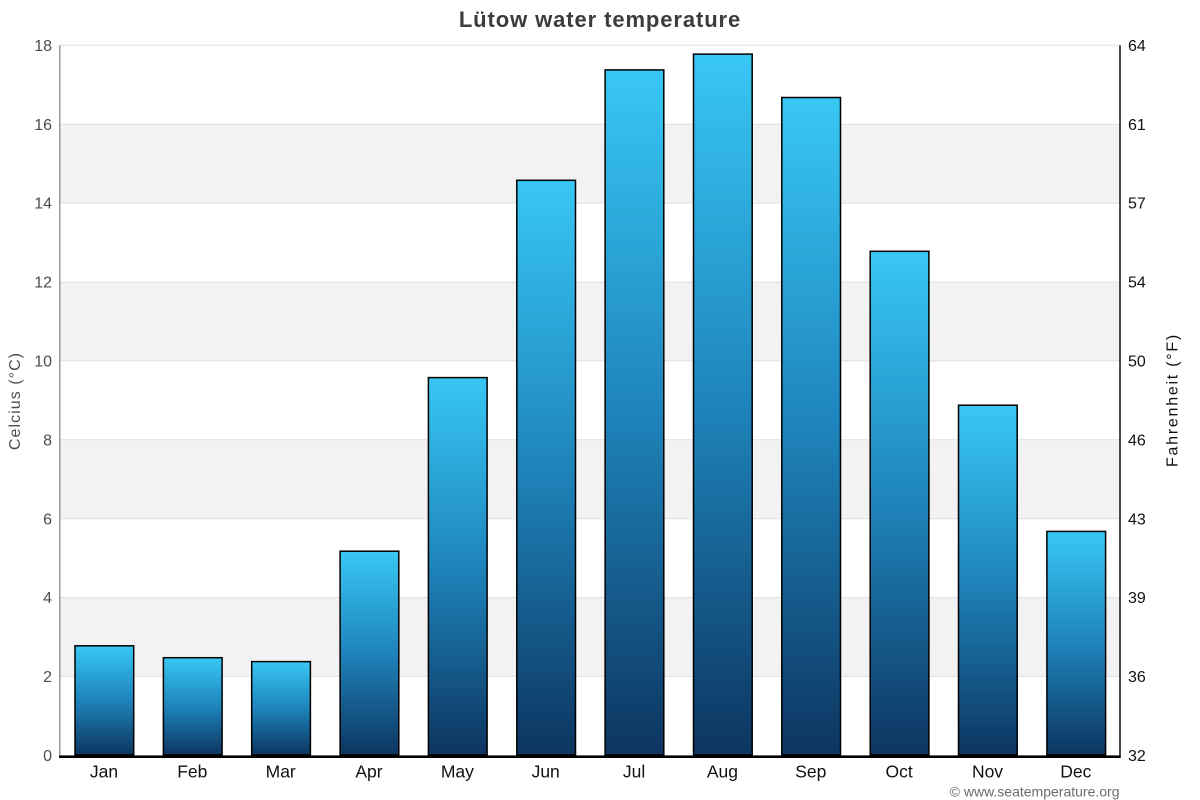 This screenshot has height=800, width=1200. Describe the element at coordinates (47, 519) in the screenshot. I see `svg-text: 6` at that location.